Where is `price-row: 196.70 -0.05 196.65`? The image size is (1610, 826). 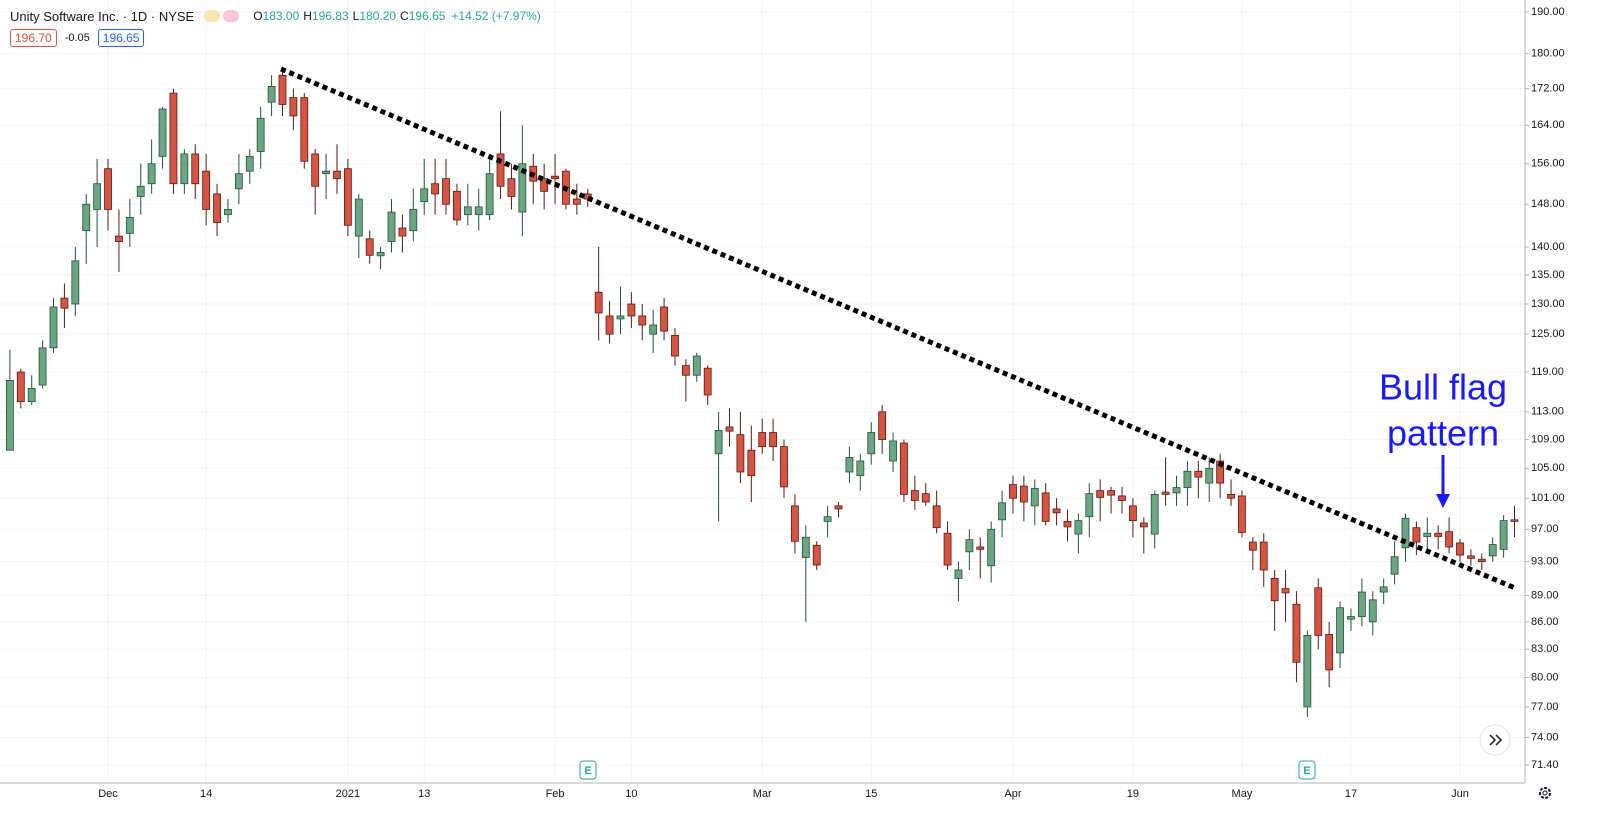 price-row: 196.70 -0.05 196.65 is located at coordinates (275, 38).